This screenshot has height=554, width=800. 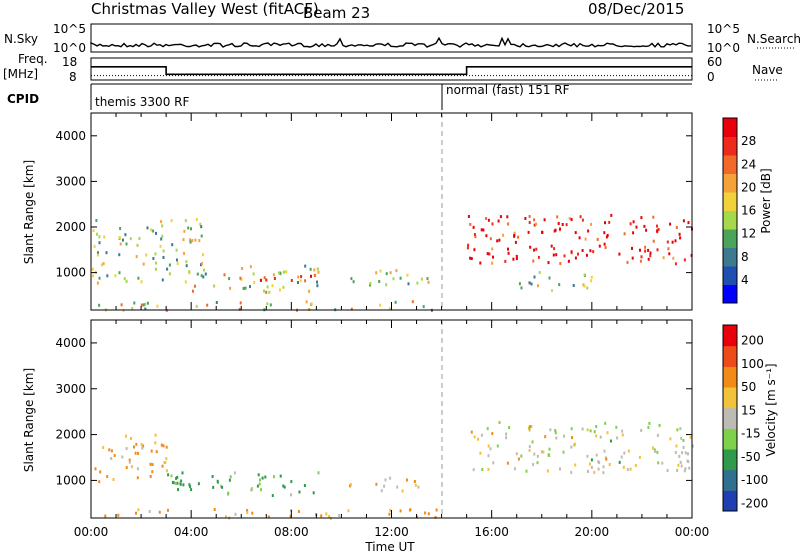 I want to click on colorbar-tick-6: -100, so click(x=754, y=480).